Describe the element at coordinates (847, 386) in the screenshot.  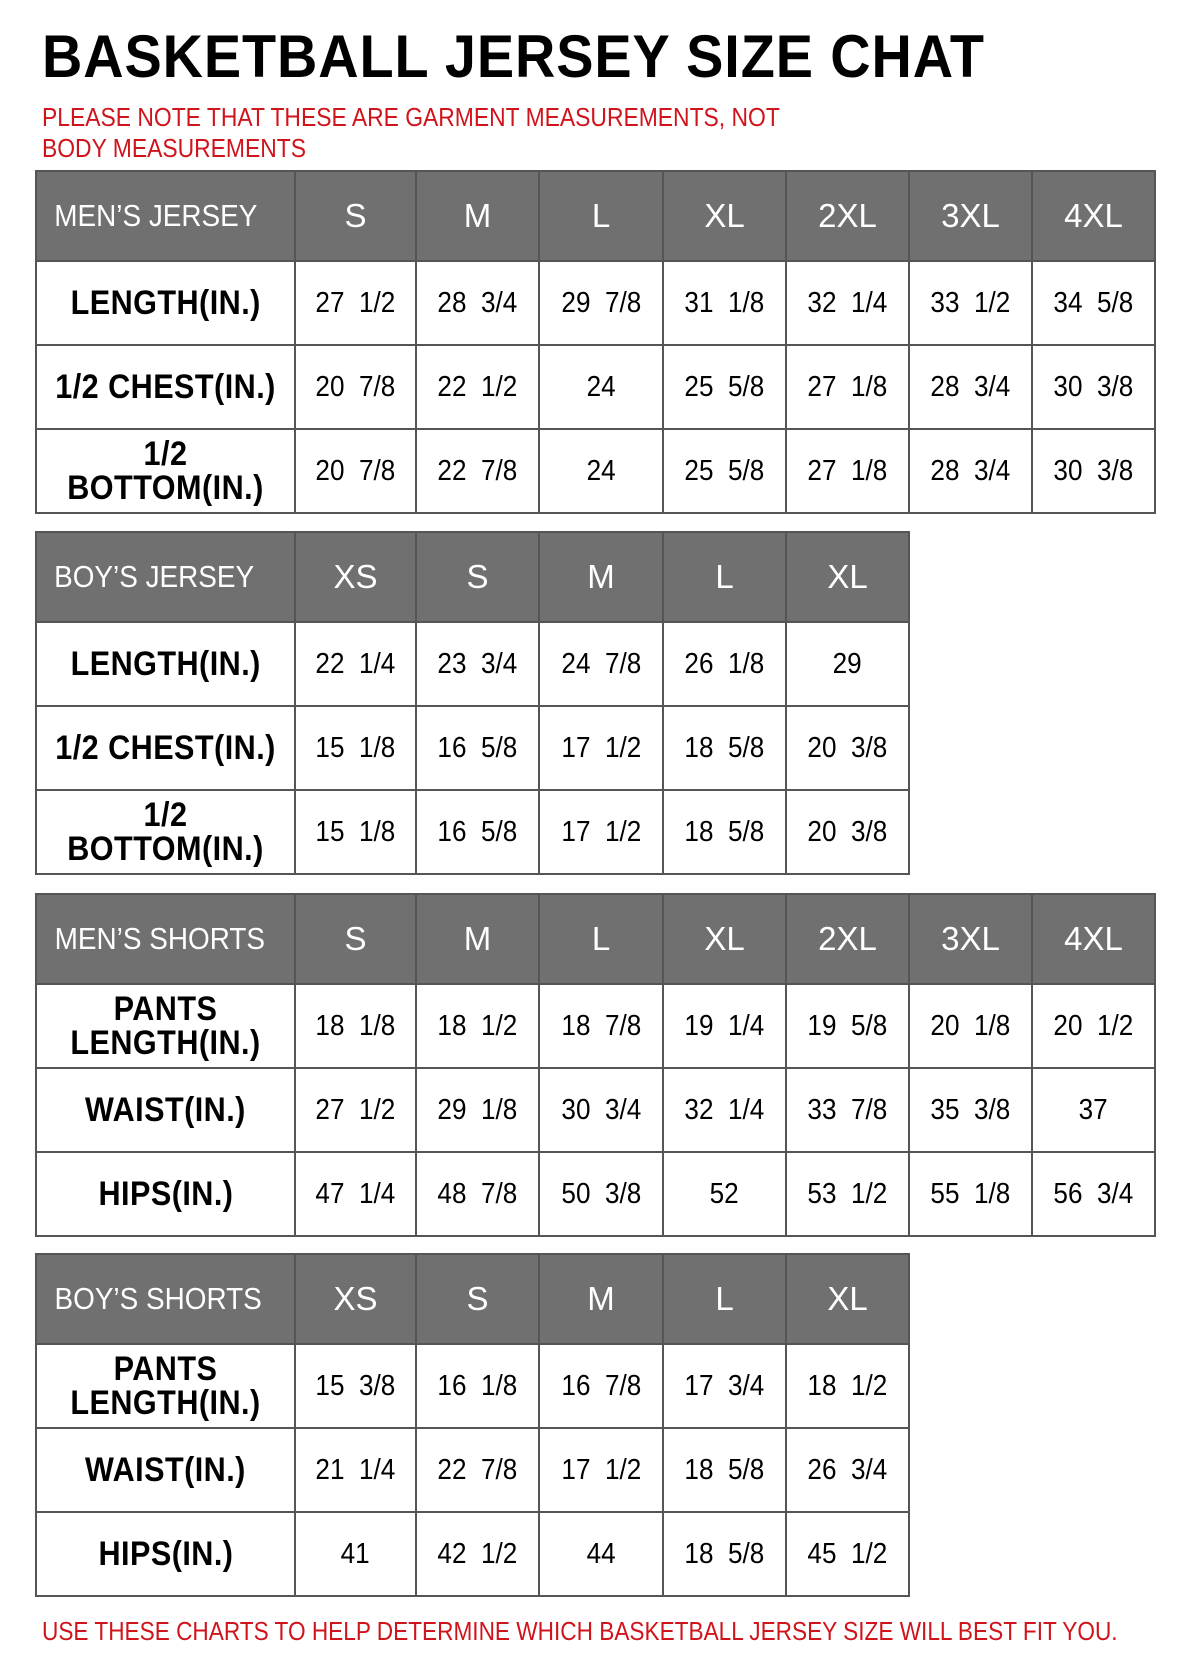
I see `measurement-value: 27 1/8` at that location.